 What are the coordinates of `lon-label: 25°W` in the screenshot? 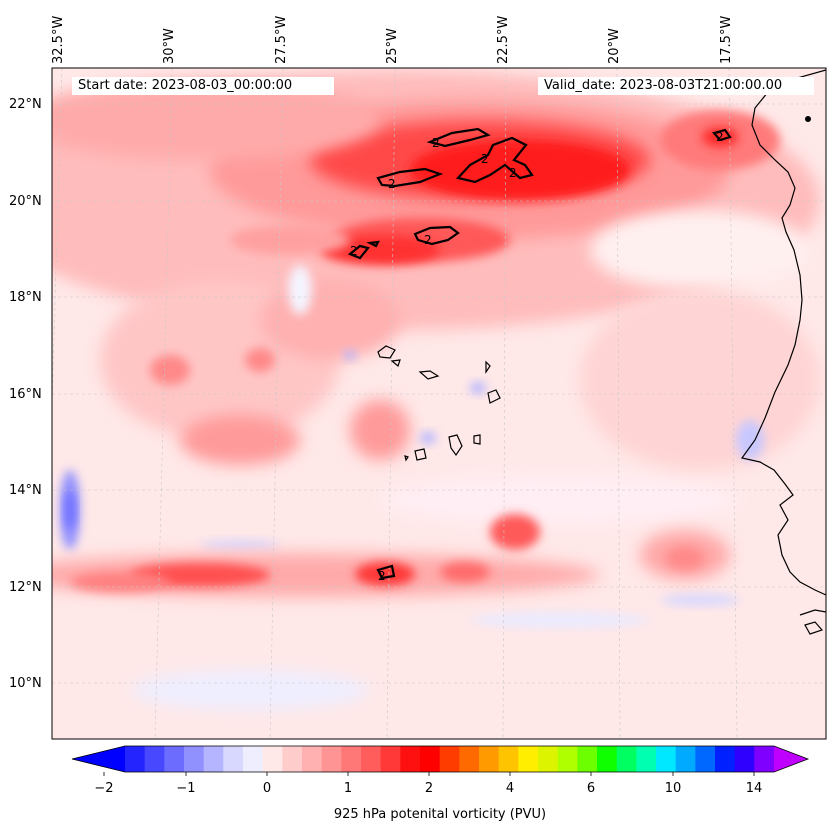 It's located at (392, 46).